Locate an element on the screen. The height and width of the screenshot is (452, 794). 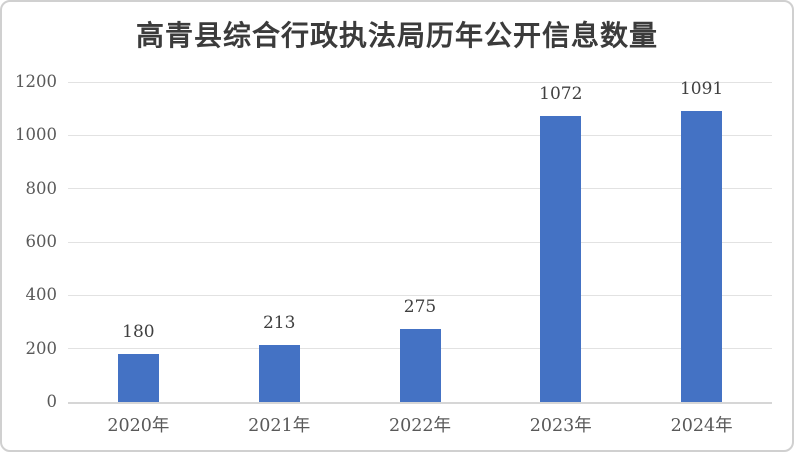
x-tick-label: 2021年 is located at coordinates (279, 426).